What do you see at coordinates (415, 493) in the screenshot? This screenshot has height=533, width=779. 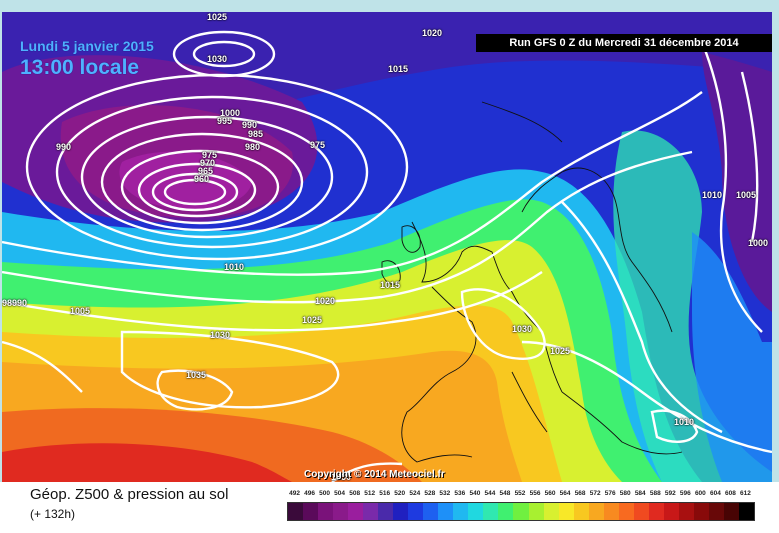 I see `scale-label: 524` at bounding box center [415, 493].